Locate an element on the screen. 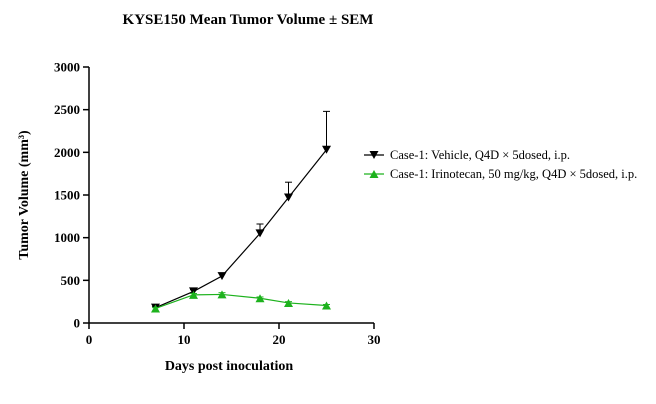  y-axis-label: Tumor Volume (mm³) is located at coordinates (24, 195).